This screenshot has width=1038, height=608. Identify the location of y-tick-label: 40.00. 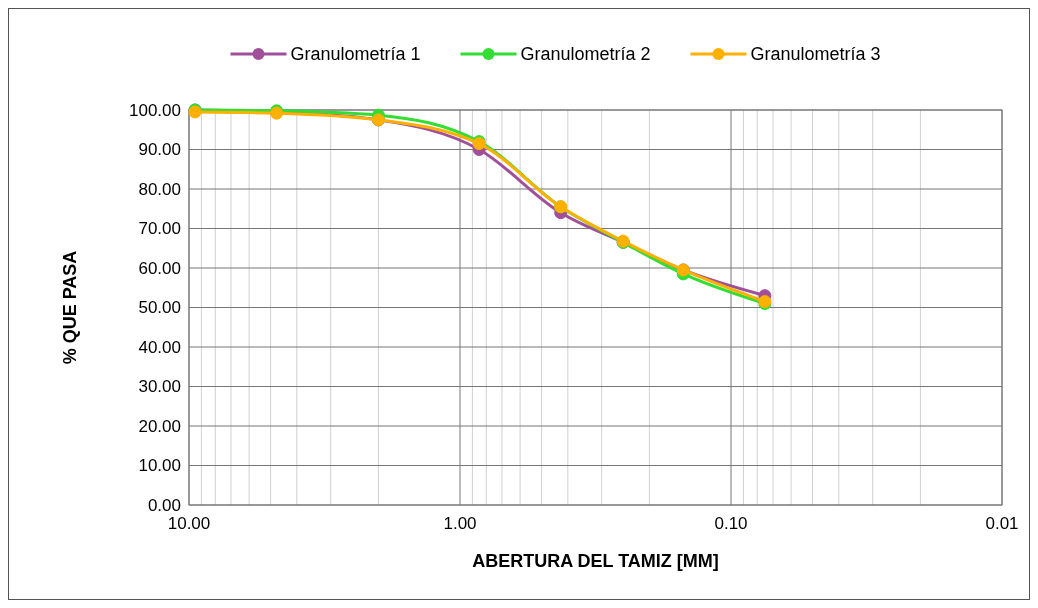
(159, 347).